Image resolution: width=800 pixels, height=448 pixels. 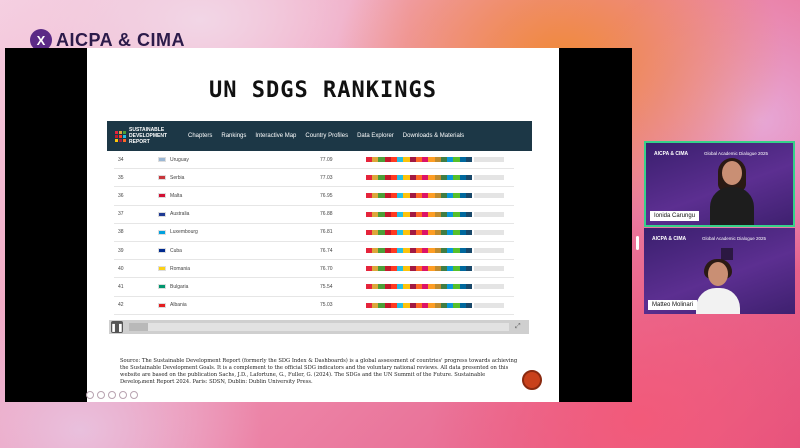 What do you see at coordinates (323, 90) in the screenshot?
I see `slide-title: UN SDGS RANKINGS` at bounding box center [323, 90].